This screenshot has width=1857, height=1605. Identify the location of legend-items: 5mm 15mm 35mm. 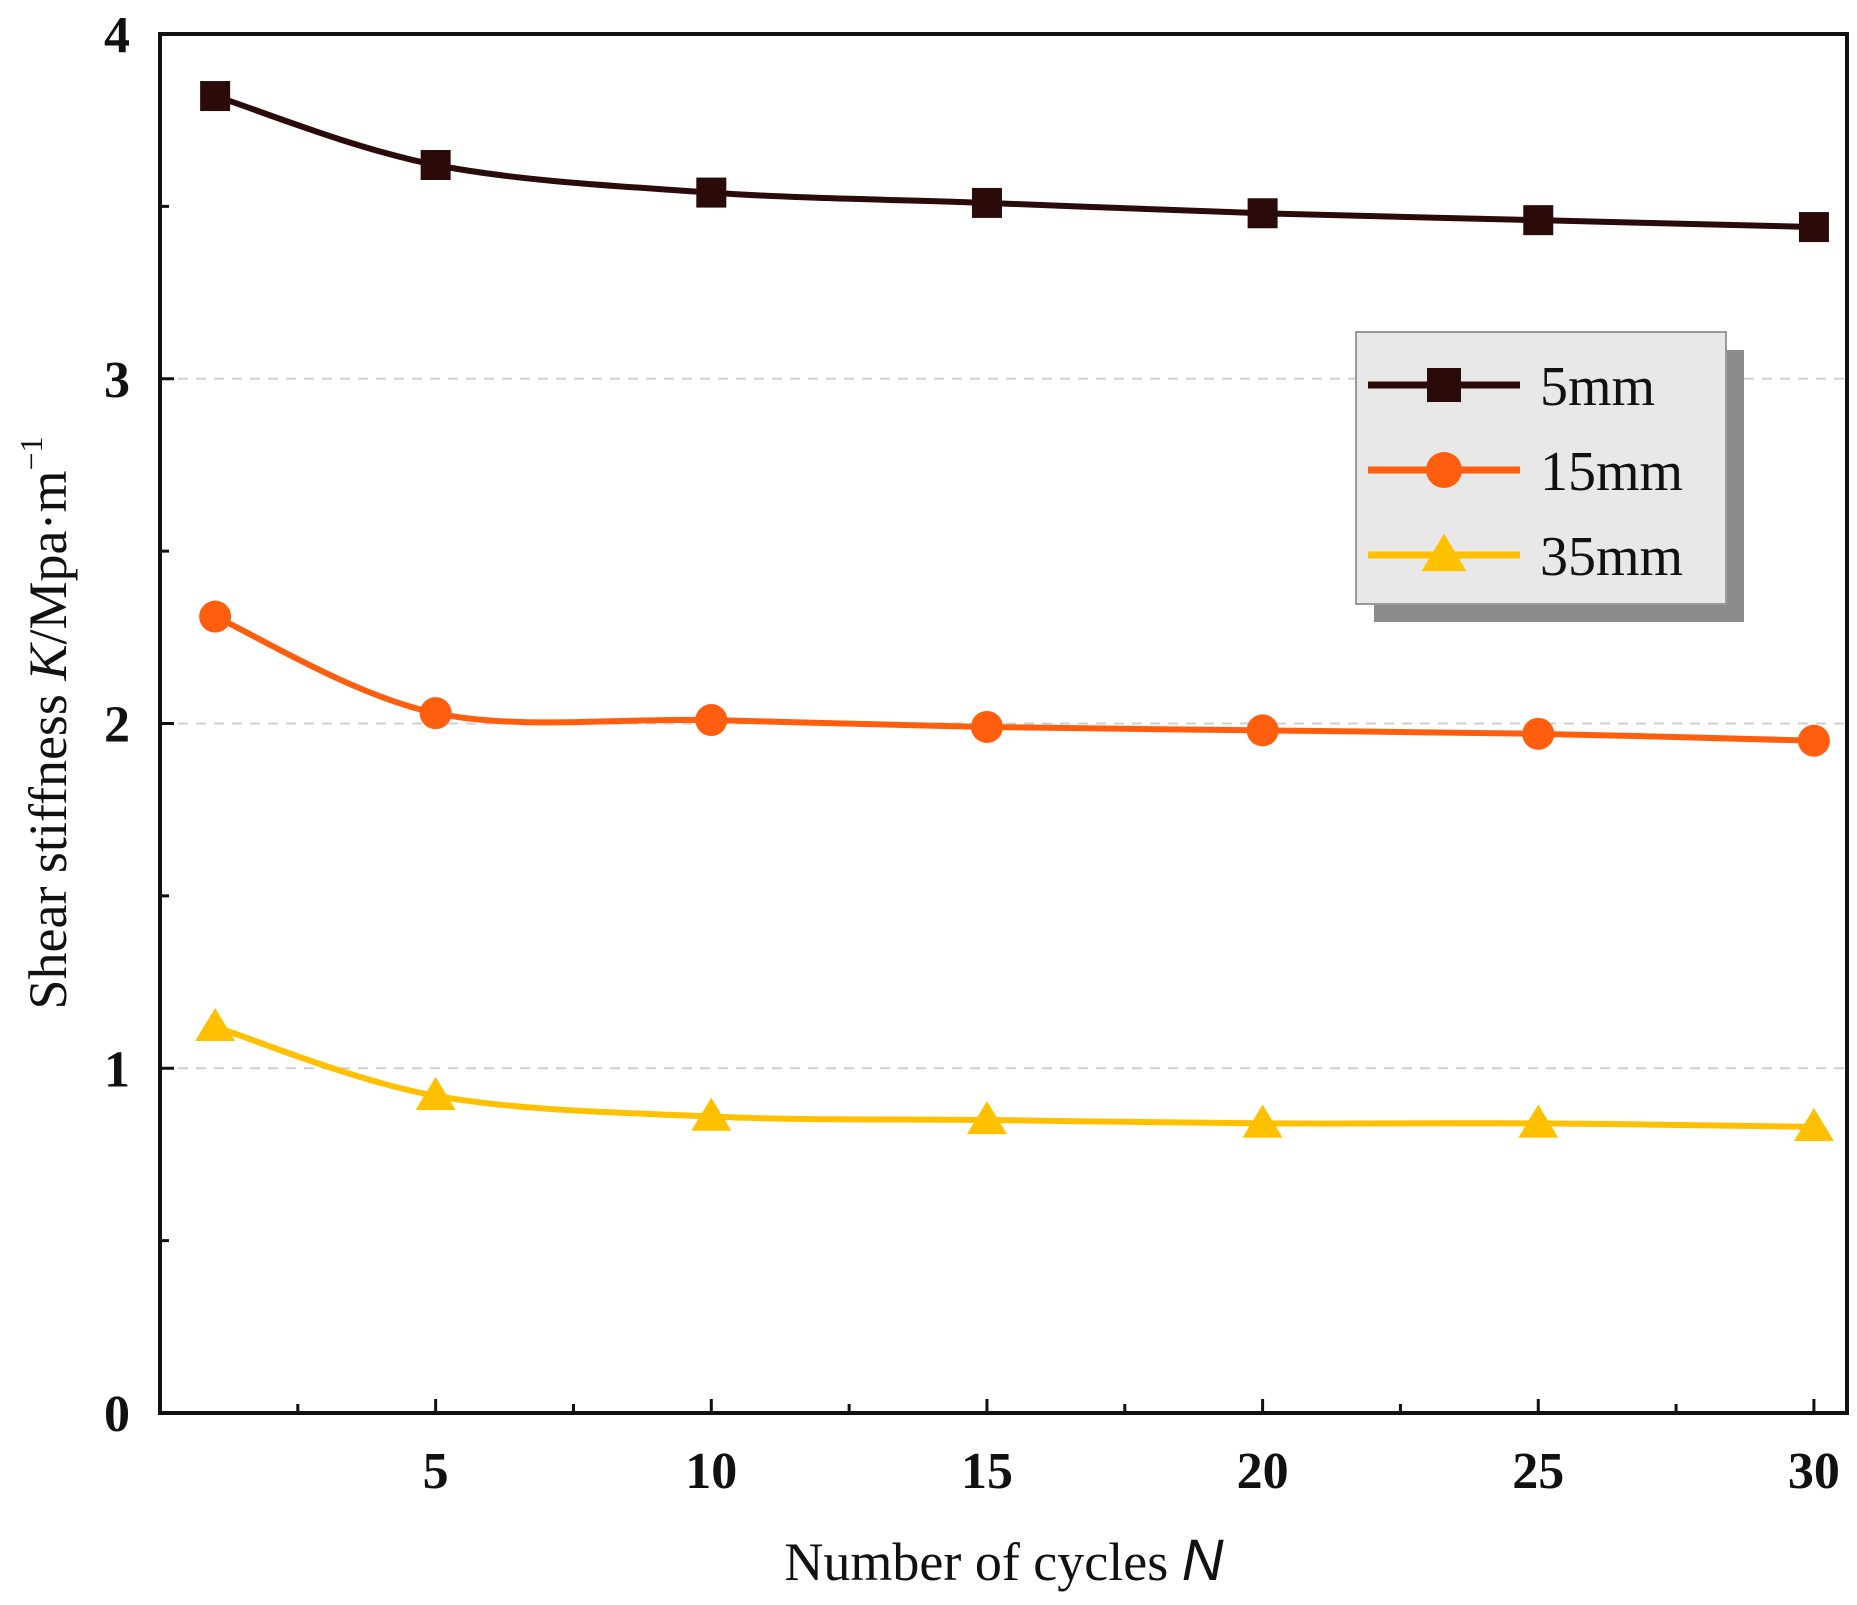
(1525, 472).